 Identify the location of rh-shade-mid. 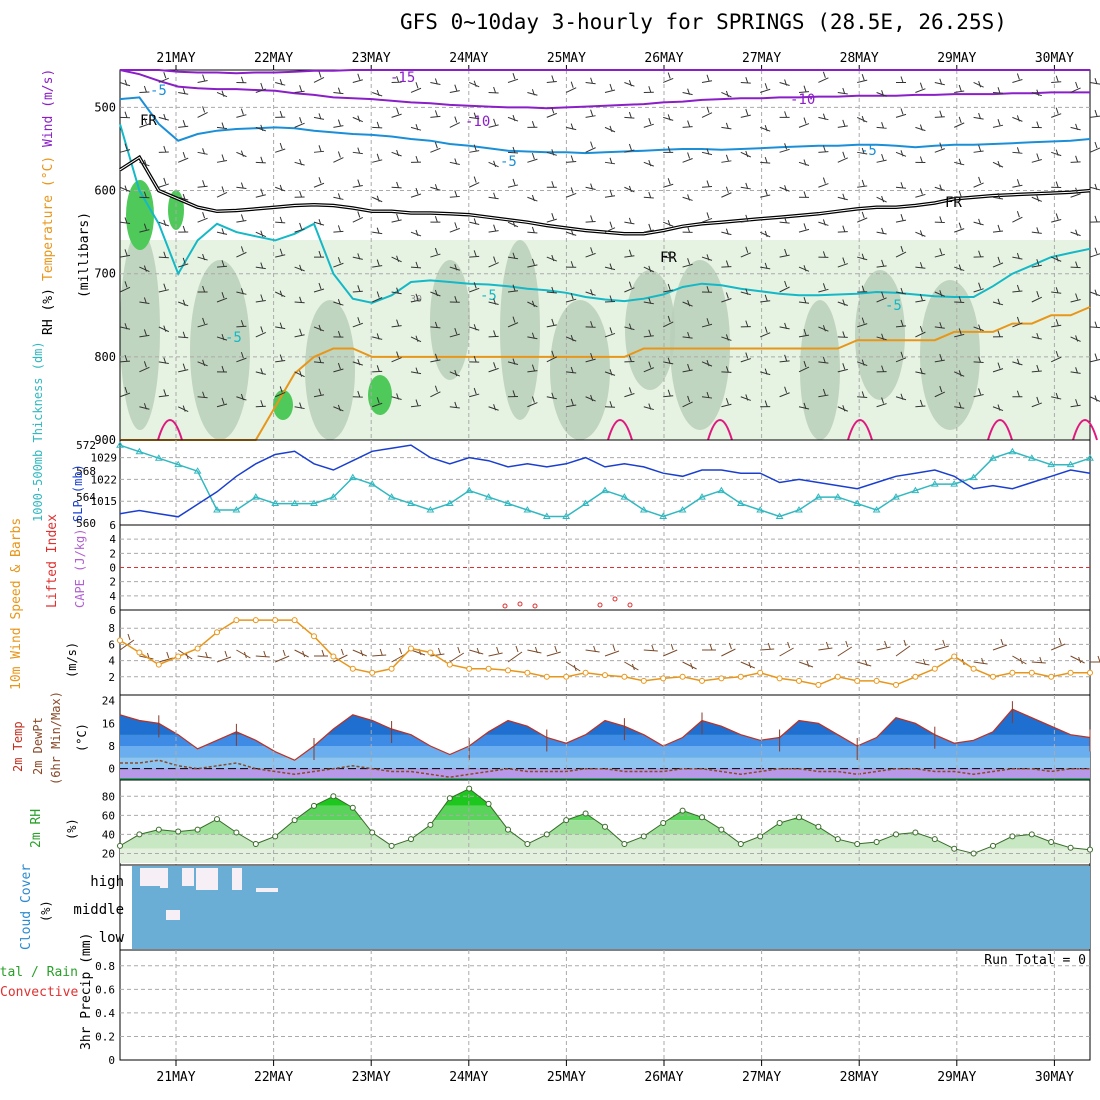
(580, 370).